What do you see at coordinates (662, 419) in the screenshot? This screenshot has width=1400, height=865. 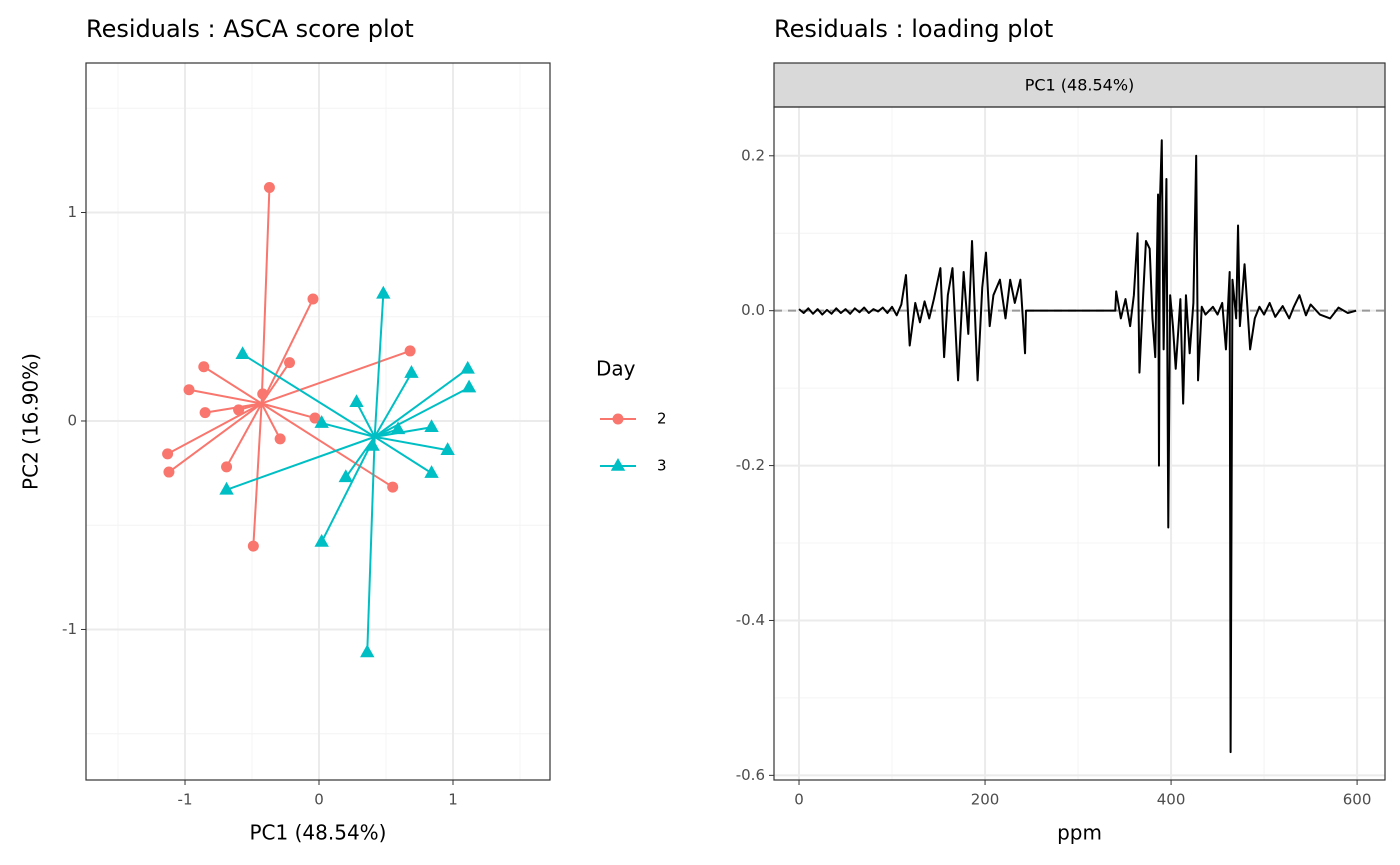 I see `legend-label: 2` at bounding box center [662, 419].